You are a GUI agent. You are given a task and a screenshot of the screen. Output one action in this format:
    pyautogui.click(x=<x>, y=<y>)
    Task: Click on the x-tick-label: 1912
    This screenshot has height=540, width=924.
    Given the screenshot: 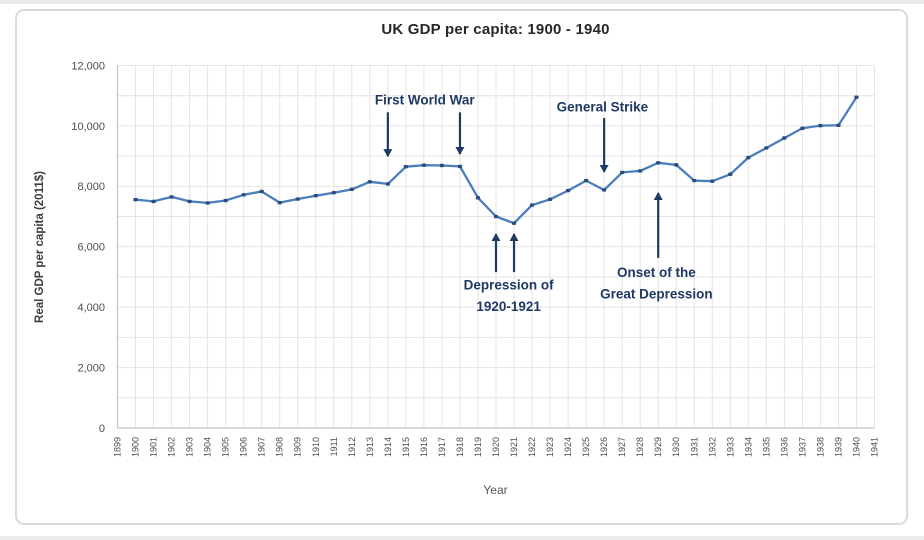 What is the action you would take?
    pyautogui.click(x=352, y=447)
    